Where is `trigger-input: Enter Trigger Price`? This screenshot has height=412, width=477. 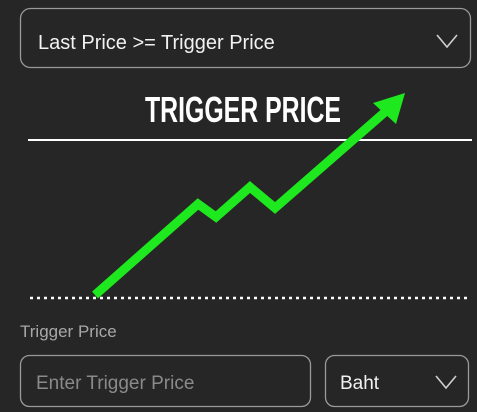
trigger-input: Enter Trigger Price is located at coordinates (165, 381).